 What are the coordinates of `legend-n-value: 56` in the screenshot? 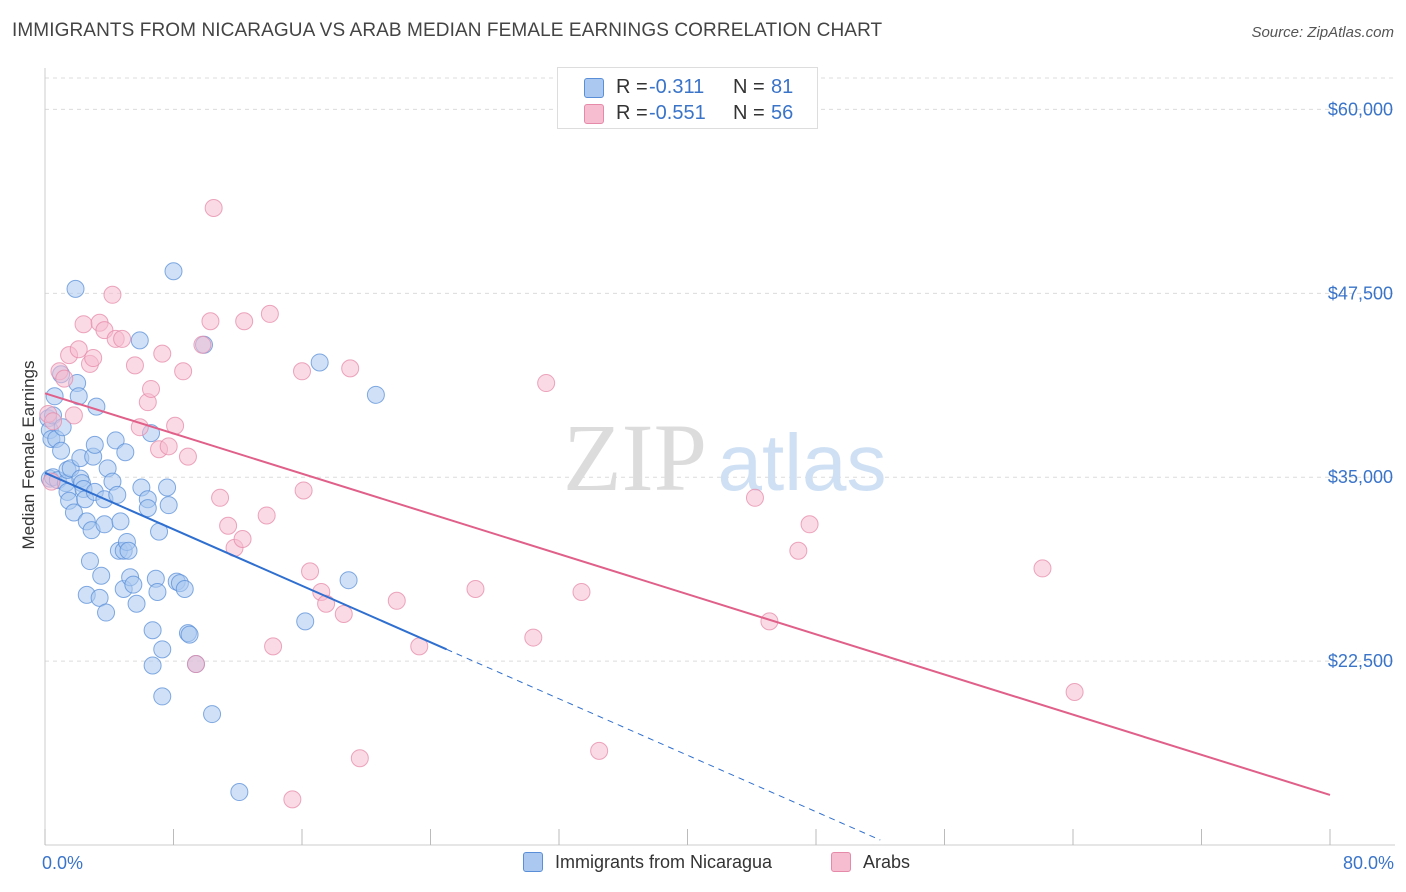 It's located at (782, 113).